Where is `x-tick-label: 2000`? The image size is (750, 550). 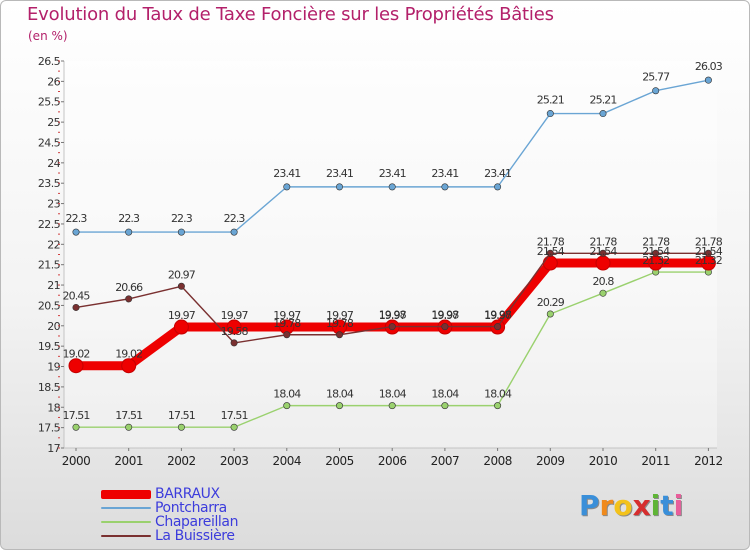
x-tick-label: 2000 is located at coordinates (76, 461).